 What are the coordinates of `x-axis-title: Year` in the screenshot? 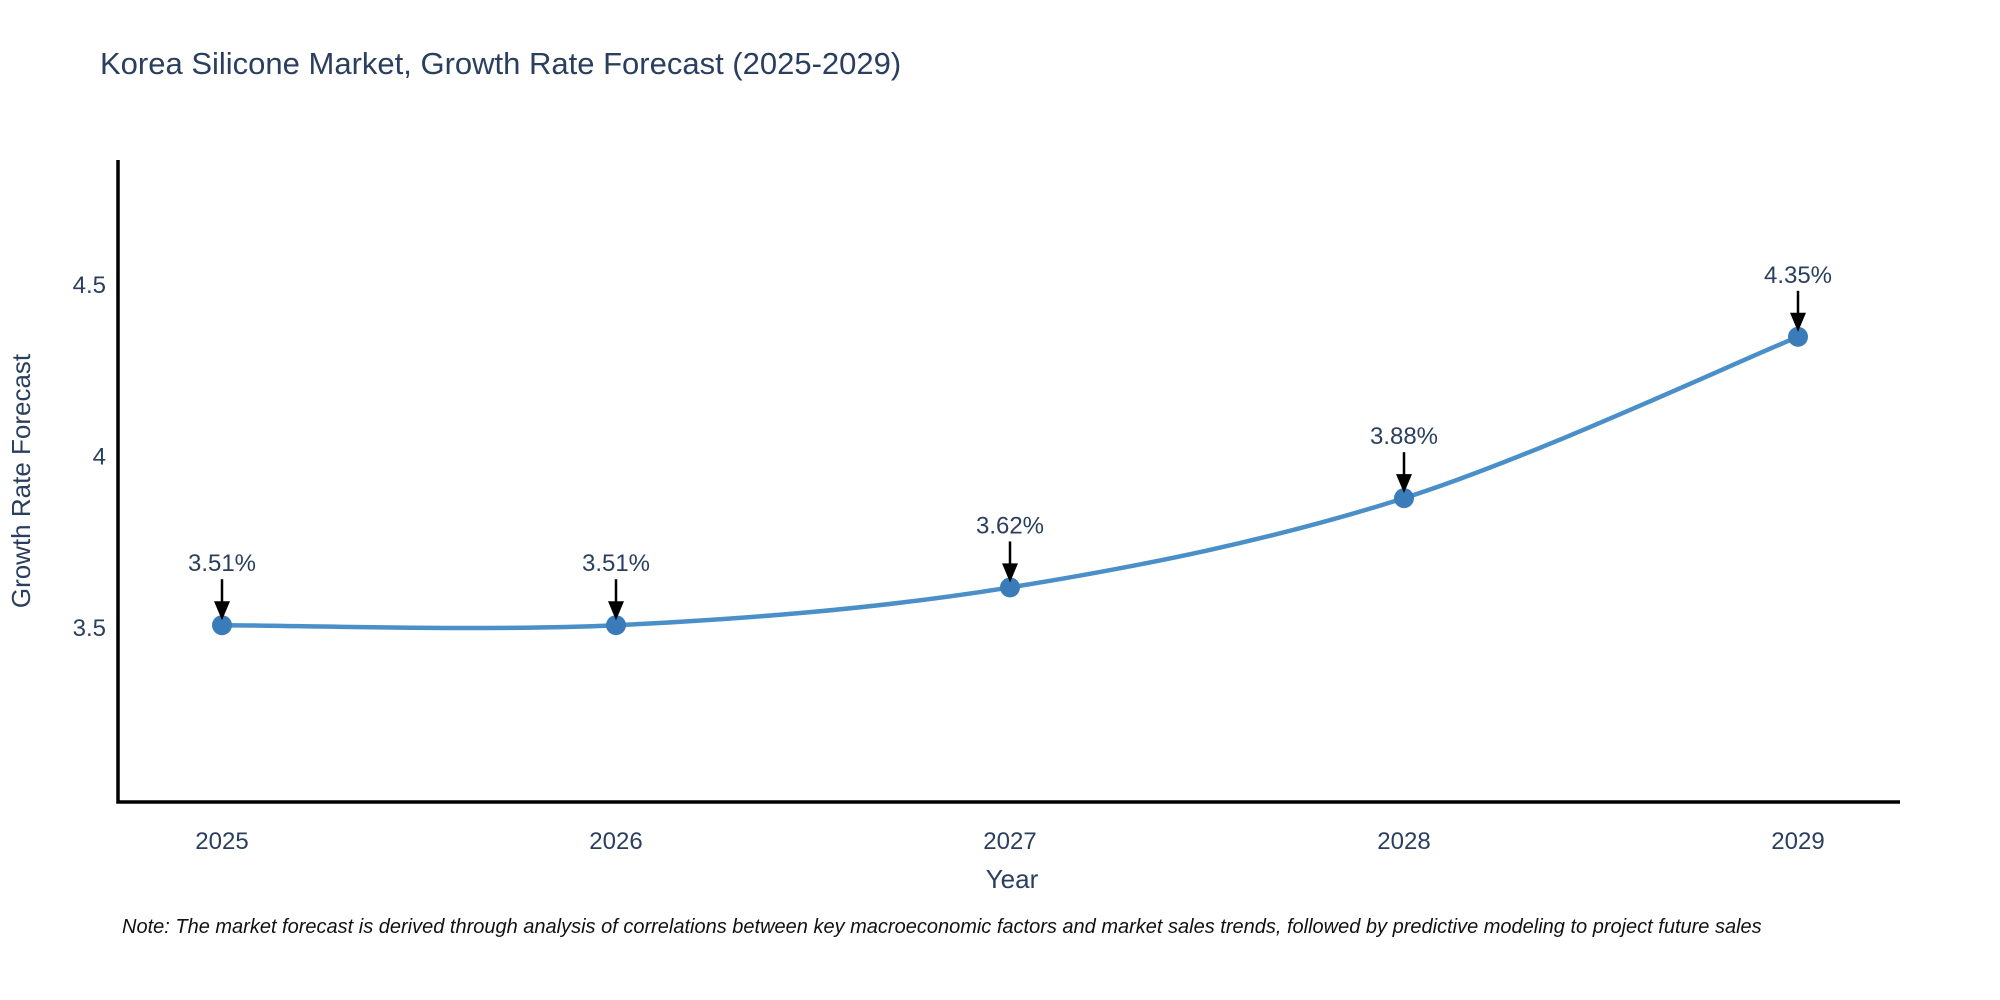 It's located at (1012, 879).